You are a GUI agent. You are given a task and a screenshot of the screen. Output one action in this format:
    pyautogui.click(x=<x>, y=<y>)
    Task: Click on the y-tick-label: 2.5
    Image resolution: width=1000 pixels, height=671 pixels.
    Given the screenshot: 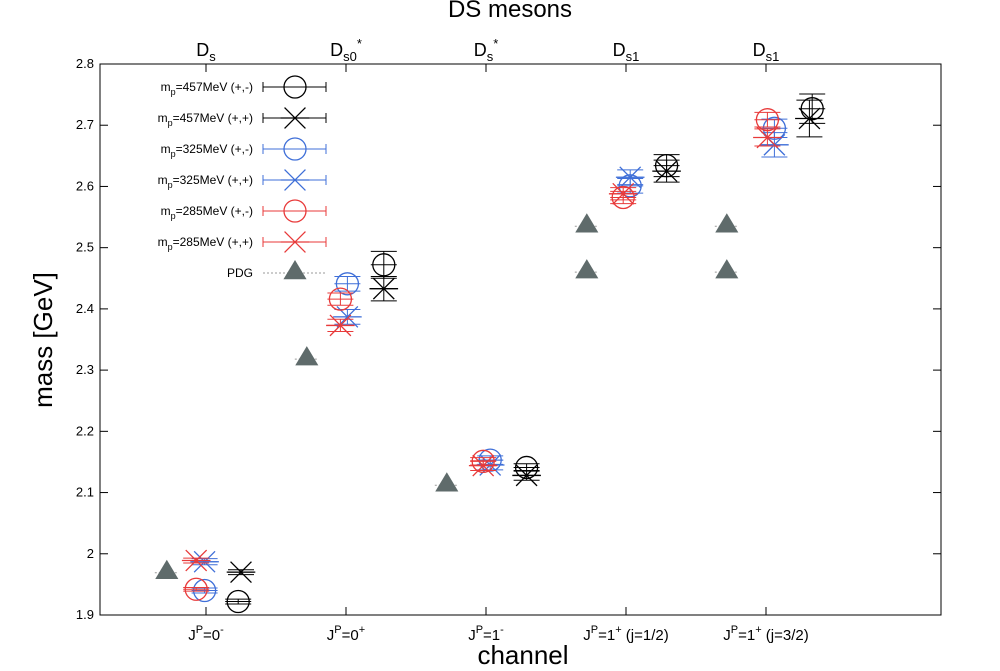 What is the action you would take?
    pyautogui.click(x=85, y=247)
    